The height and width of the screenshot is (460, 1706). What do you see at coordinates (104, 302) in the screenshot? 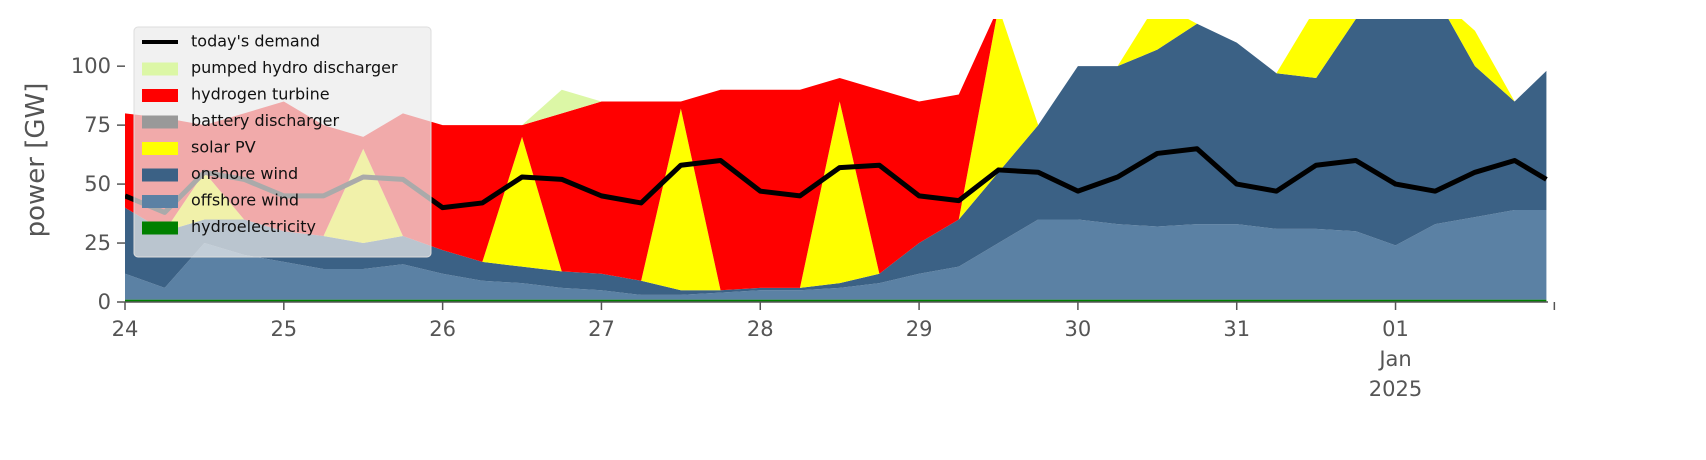
I see `y-tick-label: 0` at bounding box center [104, 302].